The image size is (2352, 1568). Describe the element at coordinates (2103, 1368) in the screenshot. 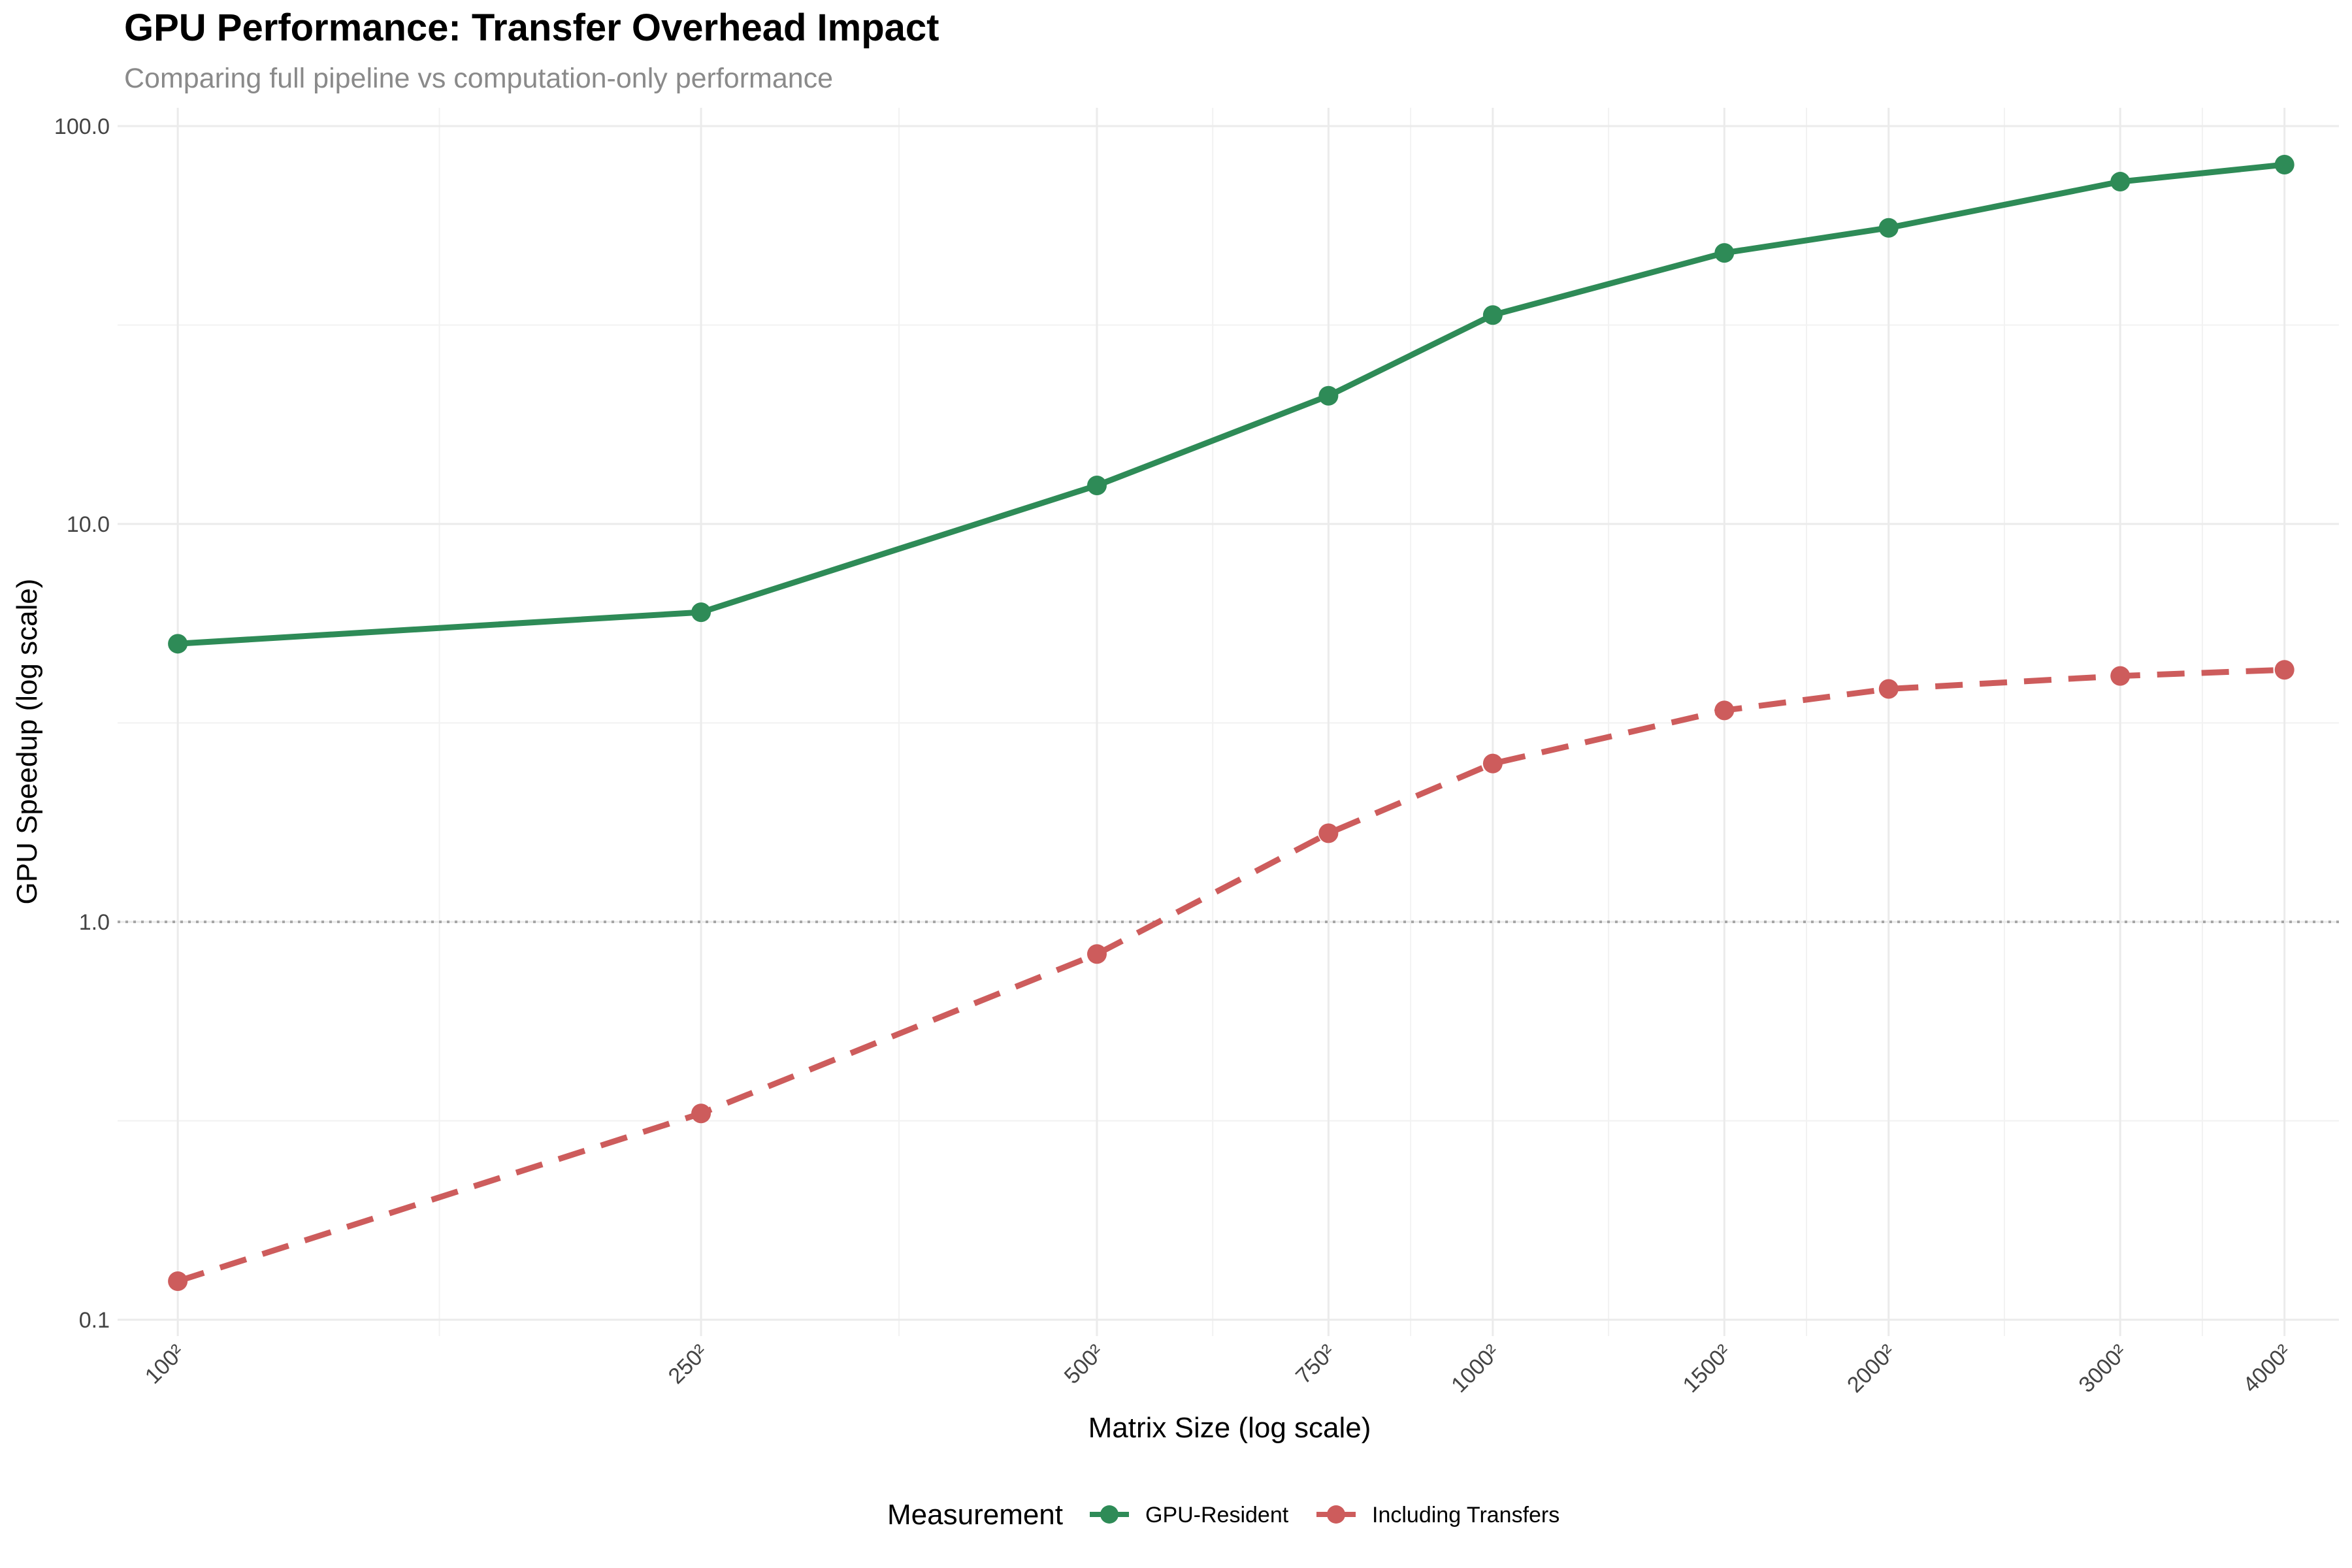

I see `x-tick-label: 3000²` at that location.